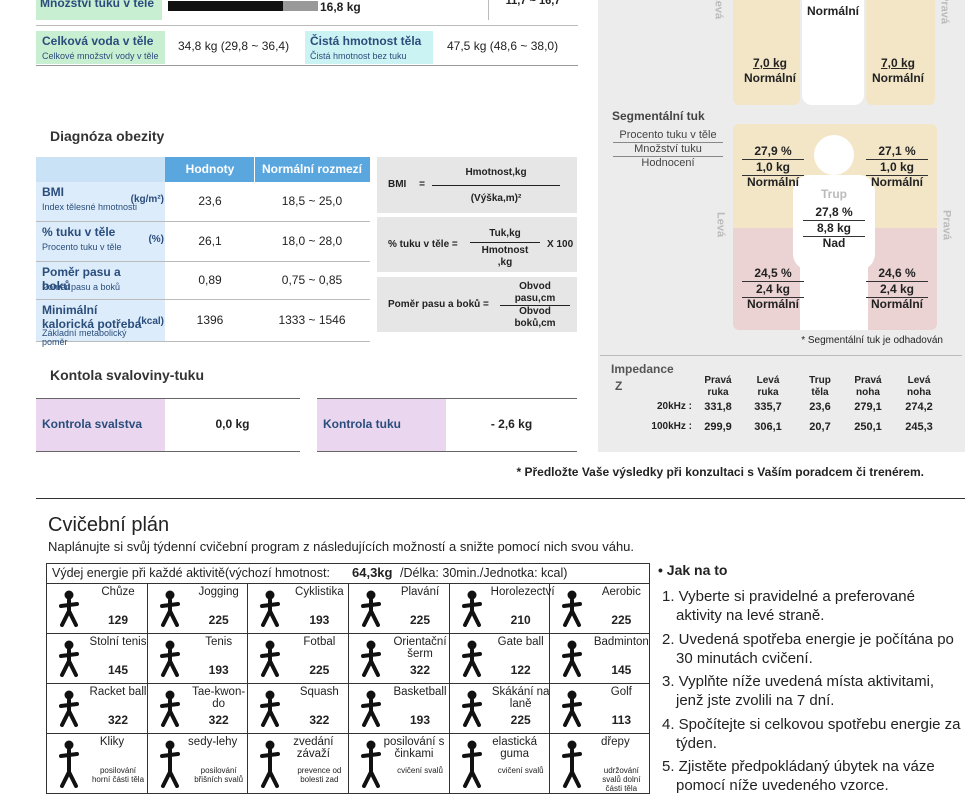 The width and height of the screenshot is (980, 800). I want to click on lean-rating: Normální, so click(897, 78).